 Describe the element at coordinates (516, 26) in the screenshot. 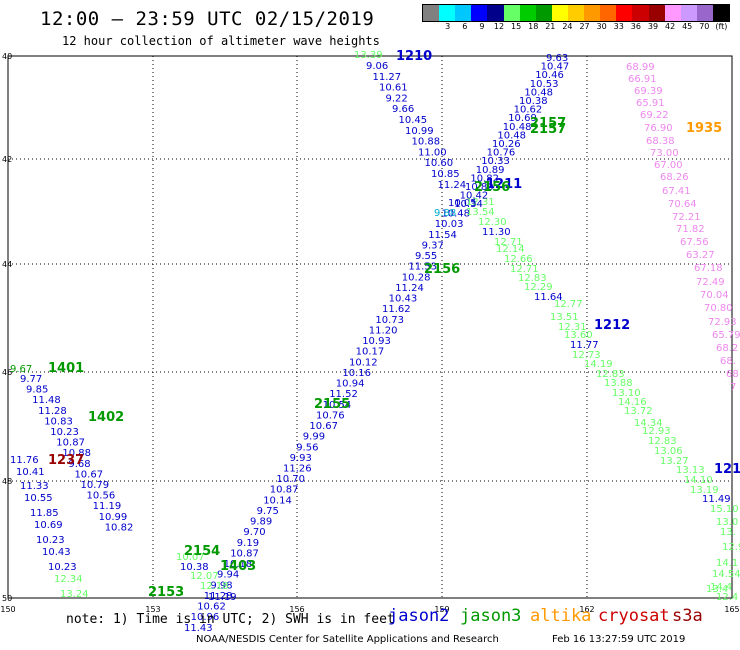

I see `color-scale-label: 15` at that location.